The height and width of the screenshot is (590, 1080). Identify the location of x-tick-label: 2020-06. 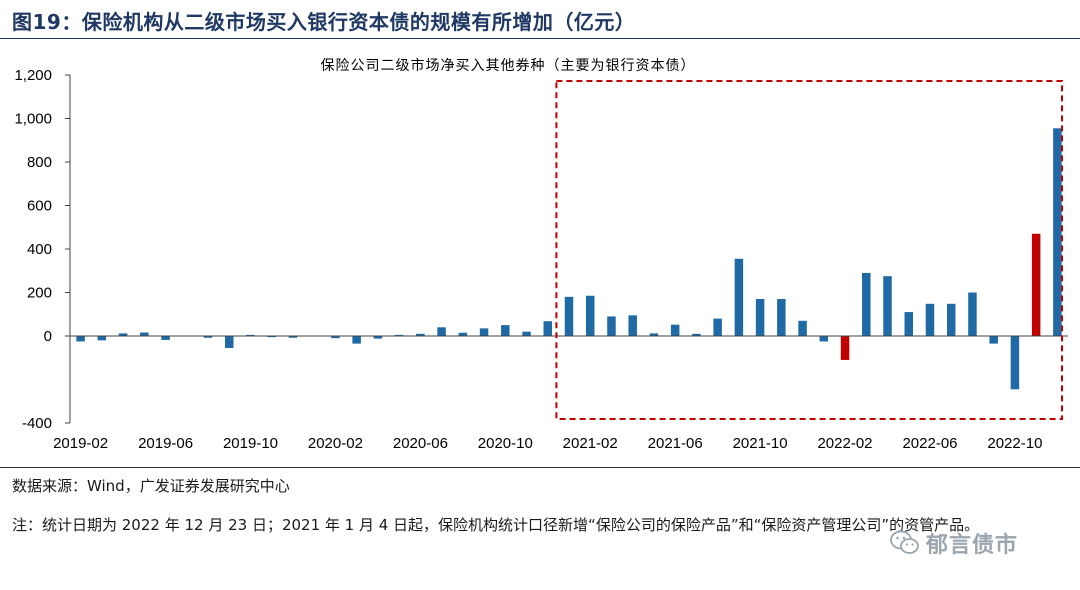
(420, 443).